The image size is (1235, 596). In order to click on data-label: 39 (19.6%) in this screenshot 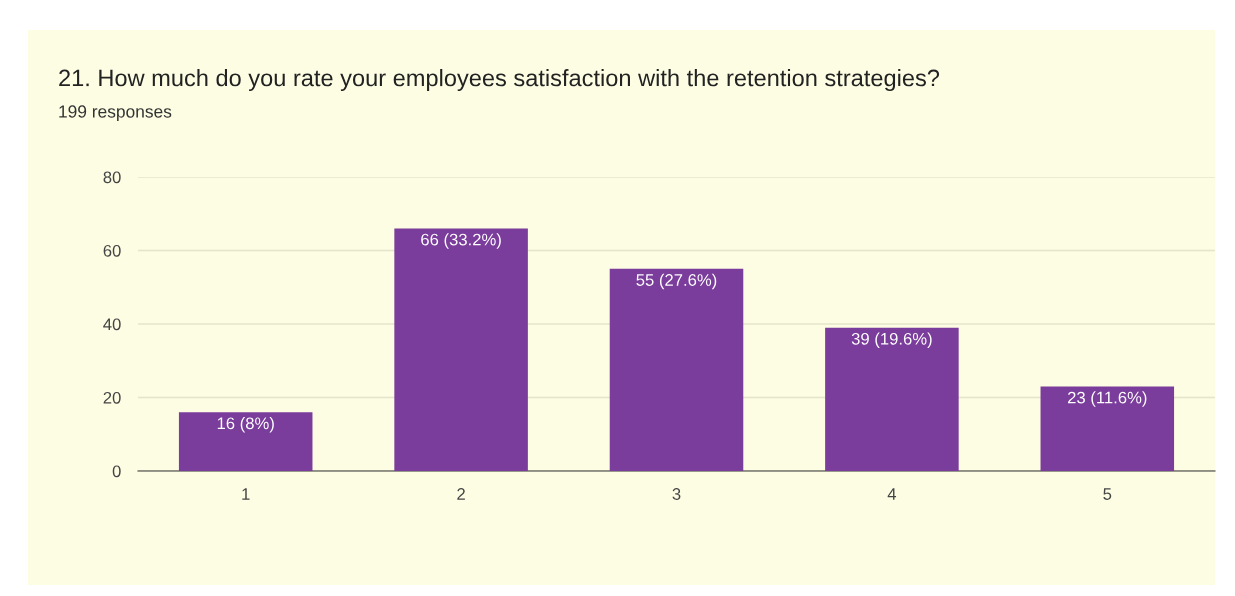, I will do `click(891, 340)`.